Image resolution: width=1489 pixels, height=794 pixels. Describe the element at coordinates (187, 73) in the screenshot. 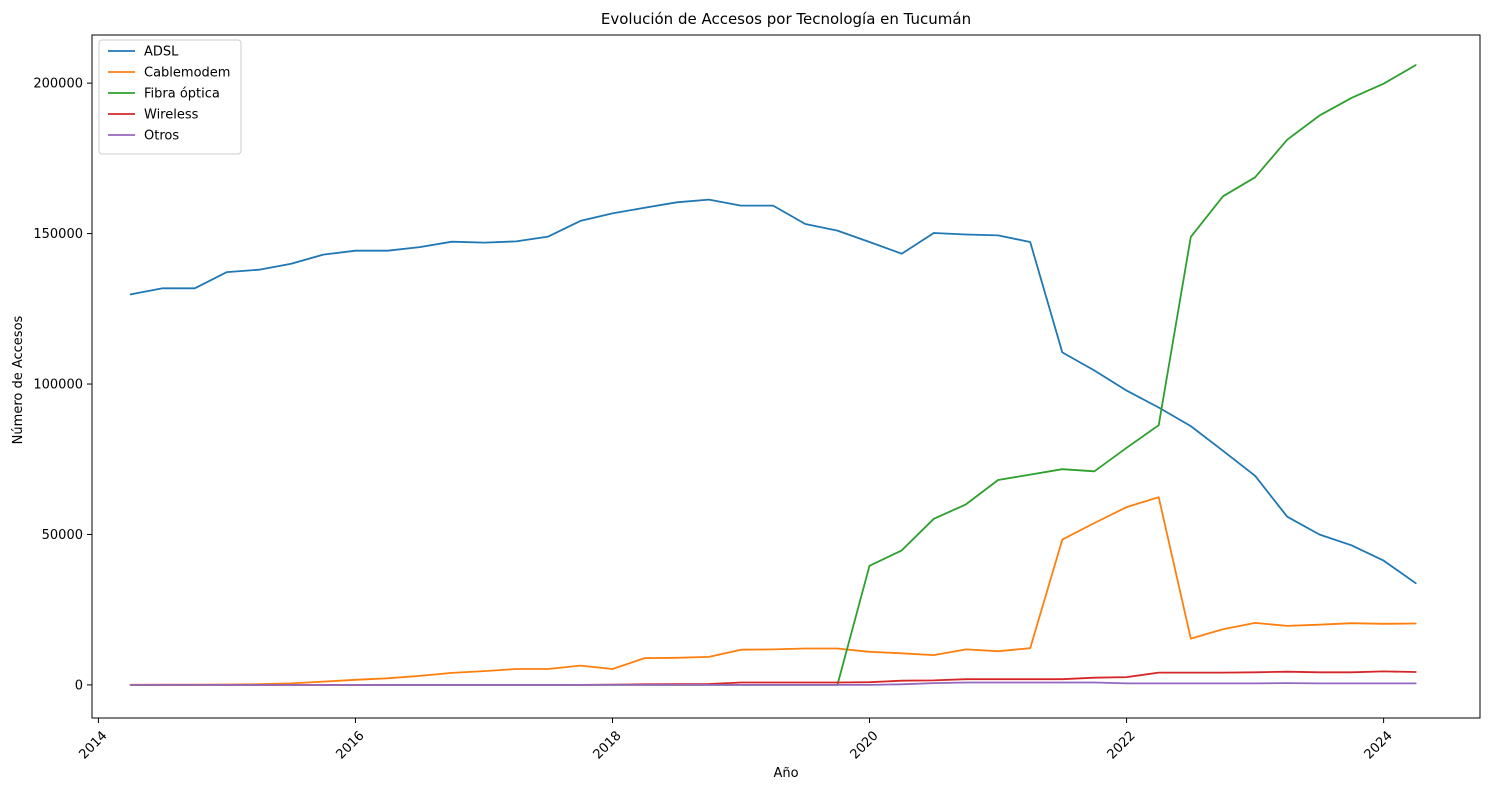

I see `legend-label: Cablemodem` at that location.